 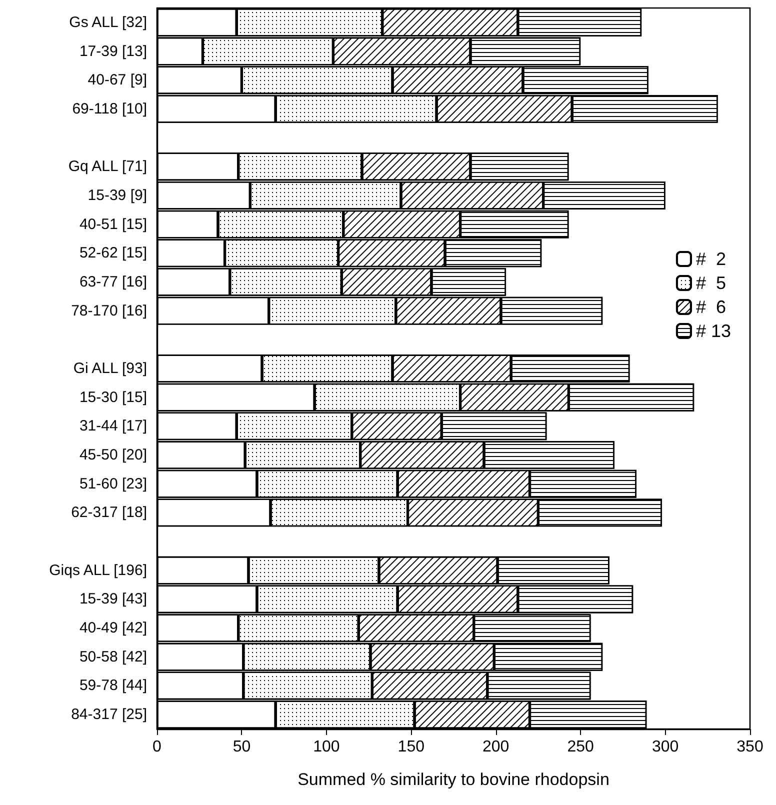 What do you see at coordinates (117, 80) in the screenshot?
I see `y-tick-label: 40-67 [9]` at bounding box center [117, 80].